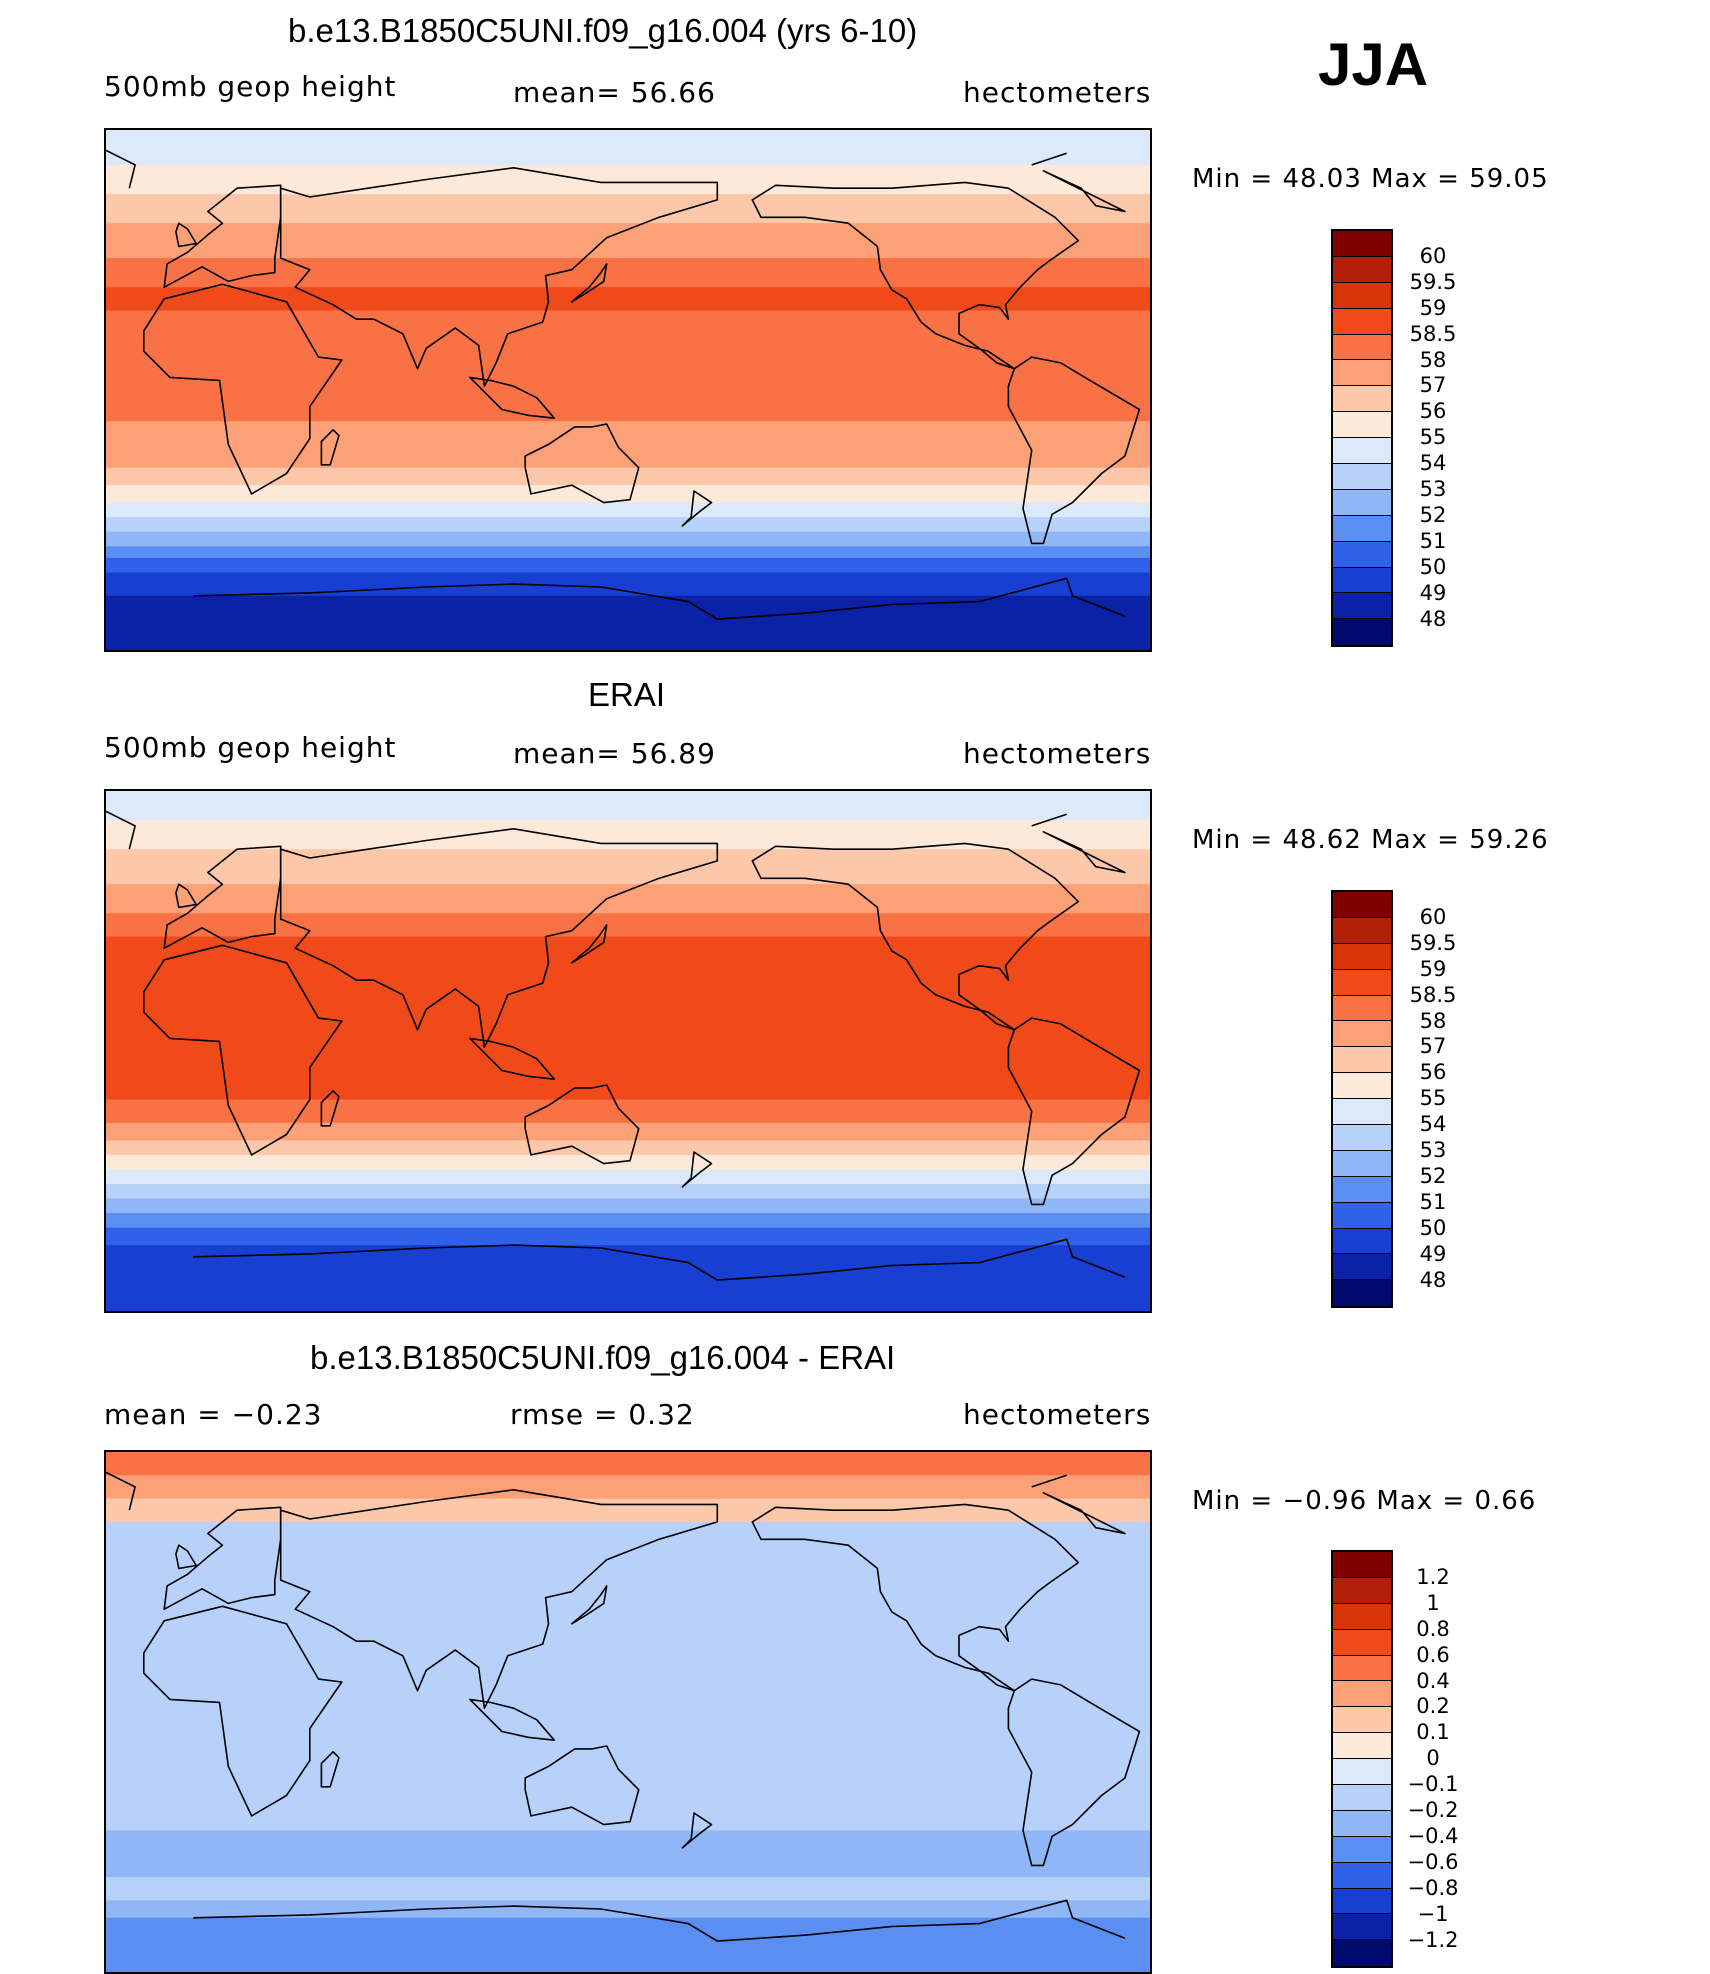 The height and width of the screenshot is (1974, 1710). Describe the element at coordinates (697, 1169) in the screenshot. I see `new-zealand-outline` at that location.